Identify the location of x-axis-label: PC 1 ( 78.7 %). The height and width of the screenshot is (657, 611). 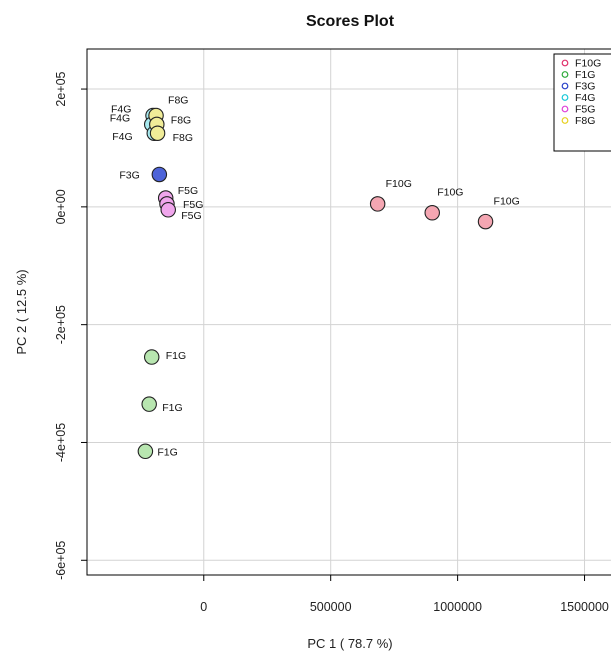
(349, 643).